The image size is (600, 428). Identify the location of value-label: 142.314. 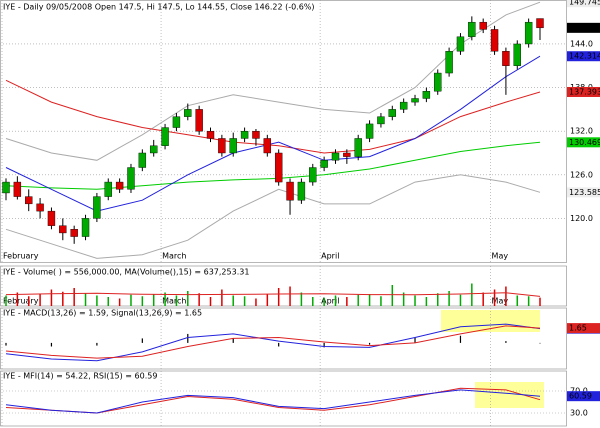
(584, 56).